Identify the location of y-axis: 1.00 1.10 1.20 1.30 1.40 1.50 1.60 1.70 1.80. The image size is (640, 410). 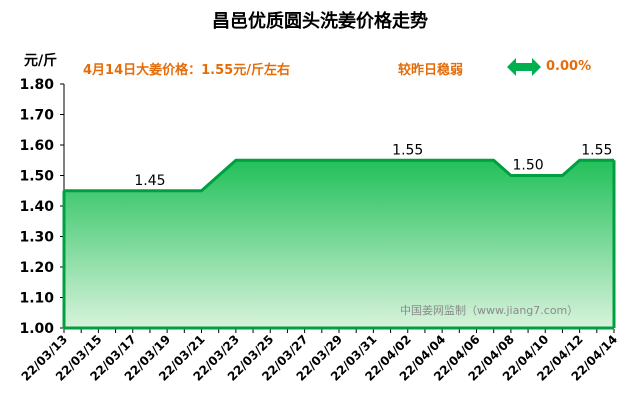
(42, 207).